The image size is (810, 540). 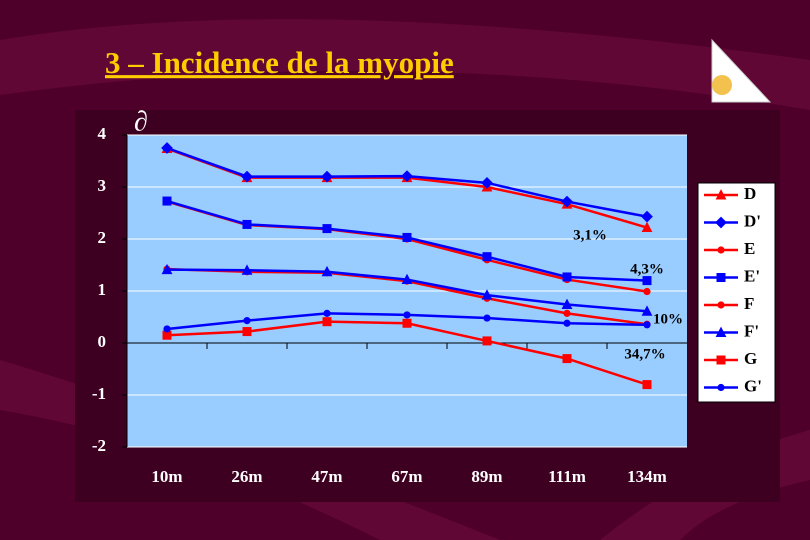 I want to click on legend-label: E', so click(x=752, y=275).